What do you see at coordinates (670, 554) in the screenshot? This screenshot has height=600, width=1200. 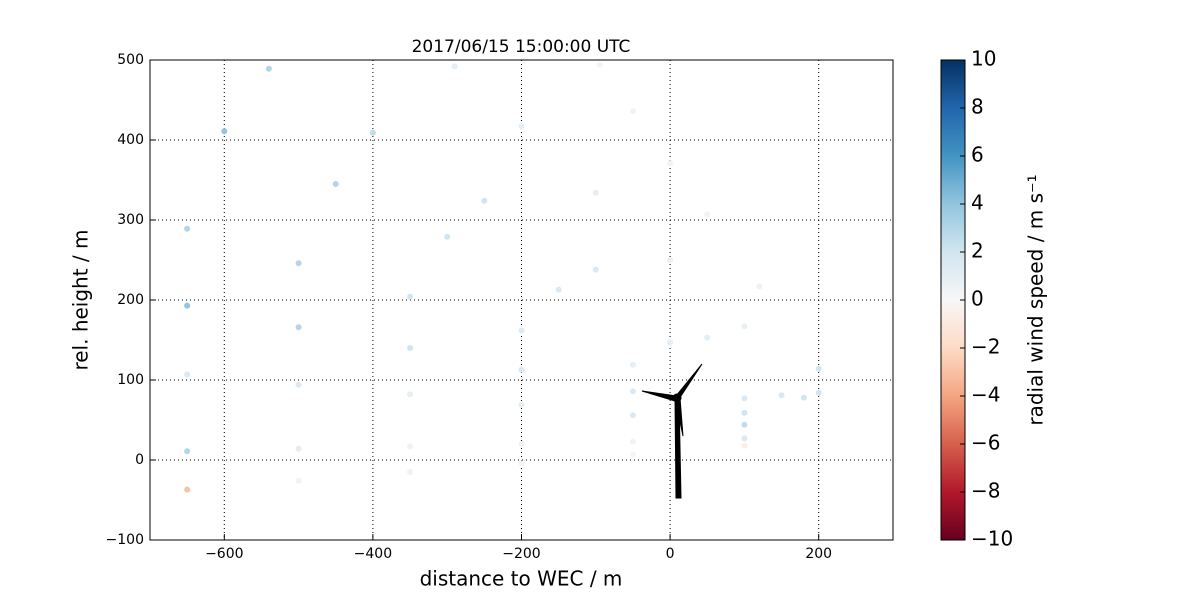 I see `x-tick-label: 0` at bounding box center [670, 554].